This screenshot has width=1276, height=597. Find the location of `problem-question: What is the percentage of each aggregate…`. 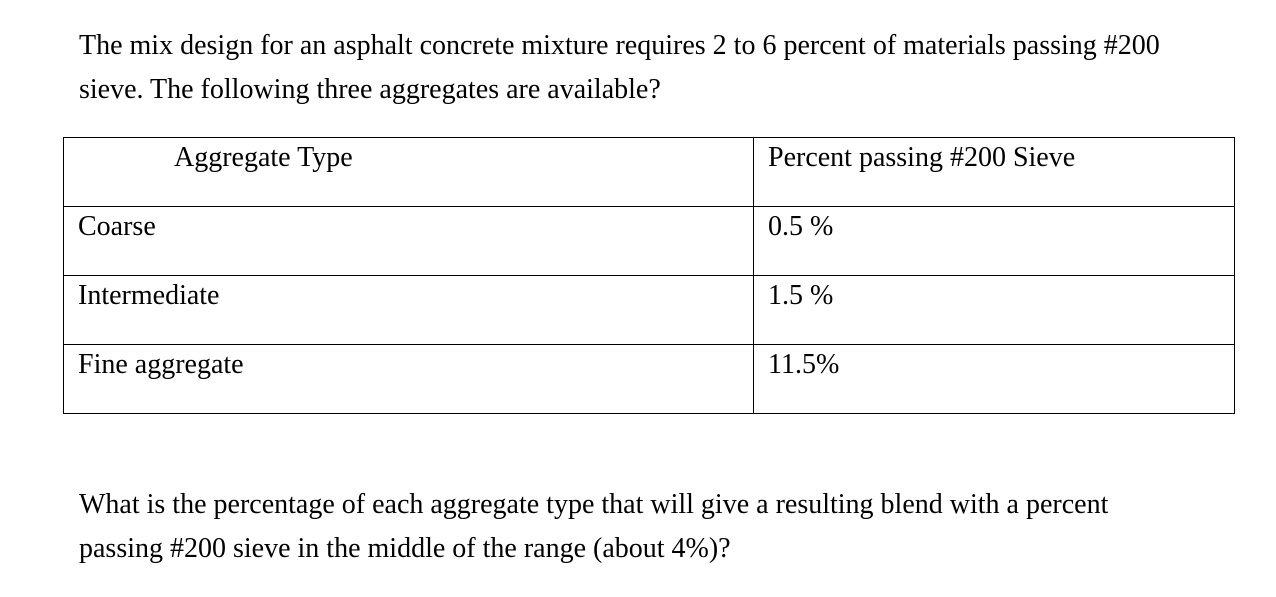

problem-question: What is the percentage of each aggregate… is located at coordinates (594, 526).